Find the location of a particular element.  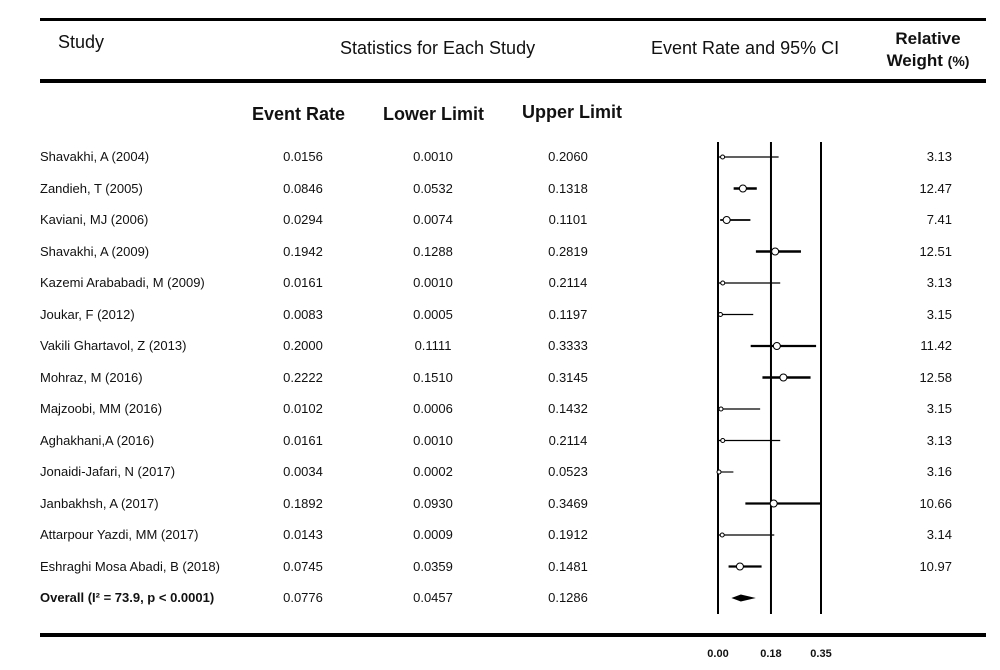

weight-value: 10.66 is located at coordinates (935, 503).